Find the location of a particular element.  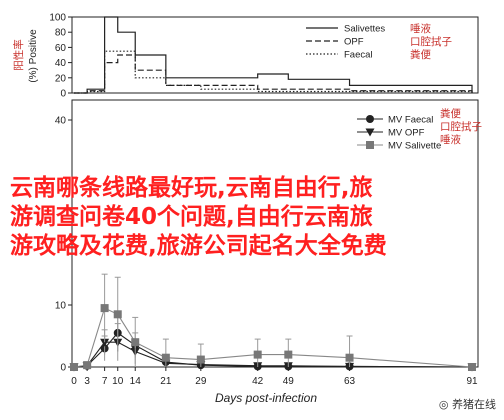

bottom-x-tick-label: 0 is located at coordinates (74, 381).